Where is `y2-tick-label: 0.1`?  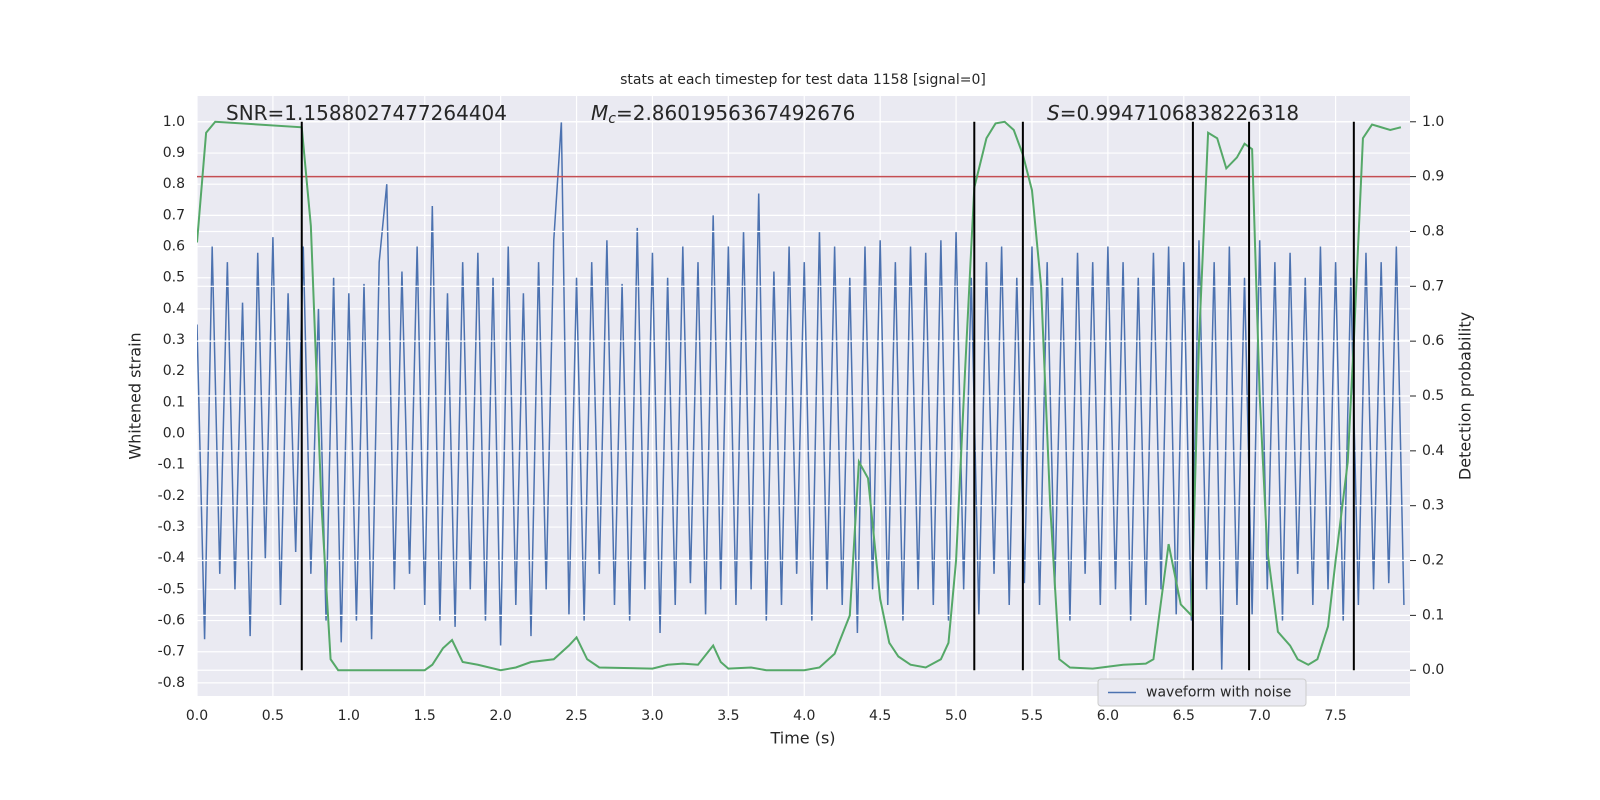 y2-tick-label: 0.1 is located at coordinates (1433, 615).